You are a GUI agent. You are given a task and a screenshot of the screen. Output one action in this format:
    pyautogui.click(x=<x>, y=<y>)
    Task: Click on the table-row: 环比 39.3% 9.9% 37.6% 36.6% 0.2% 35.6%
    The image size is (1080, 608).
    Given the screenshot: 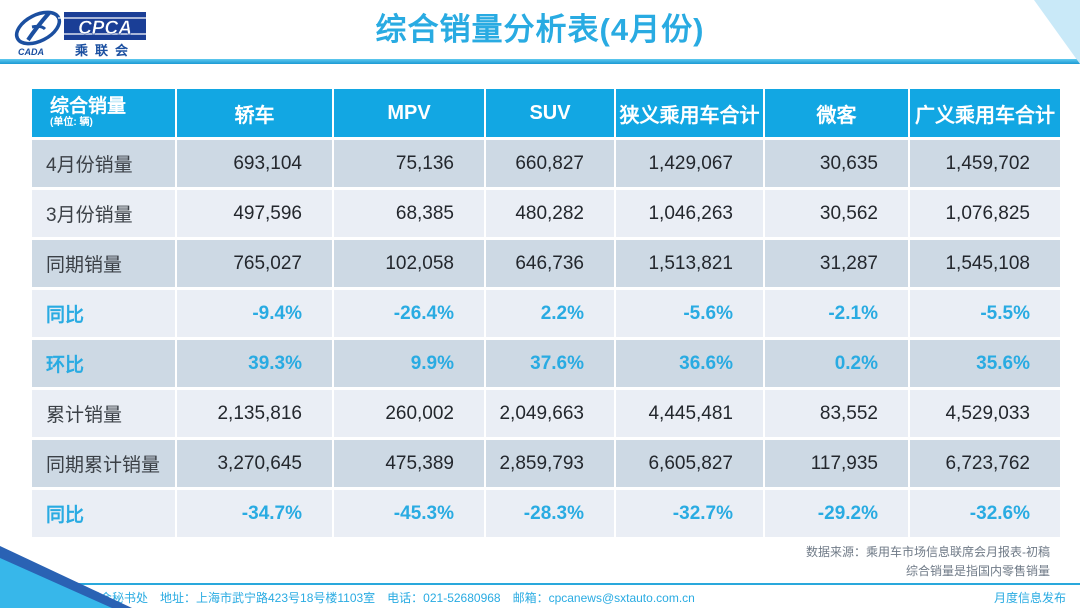 What is the action you would take?
    pyautogui.click(x=546, y=363)
    